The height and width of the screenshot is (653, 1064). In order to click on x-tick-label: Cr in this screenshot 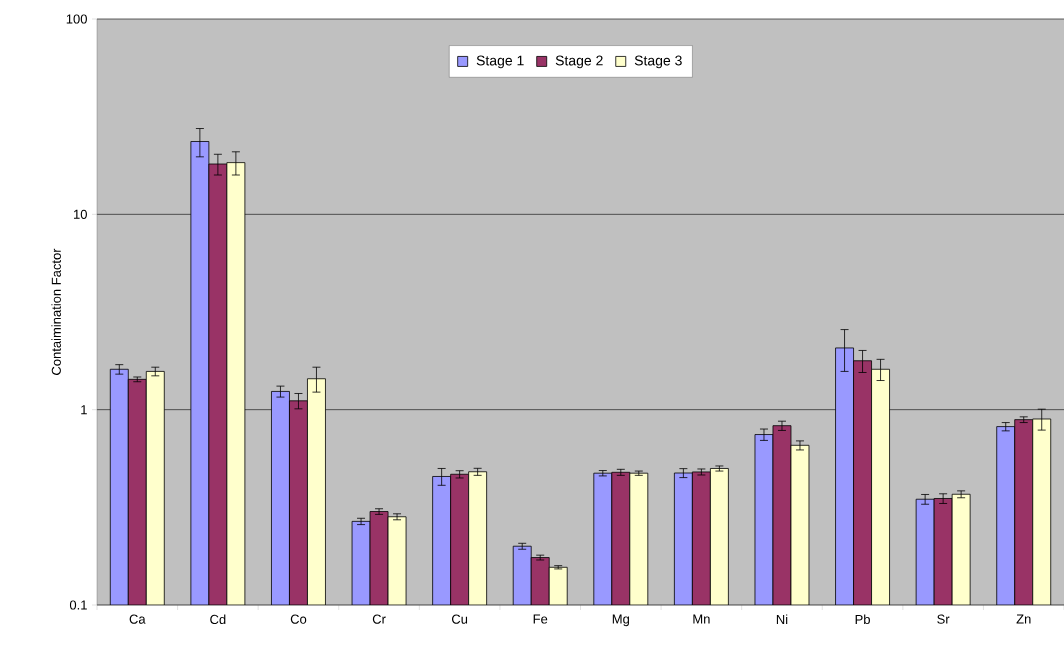, I will do `click(379, 619)`.